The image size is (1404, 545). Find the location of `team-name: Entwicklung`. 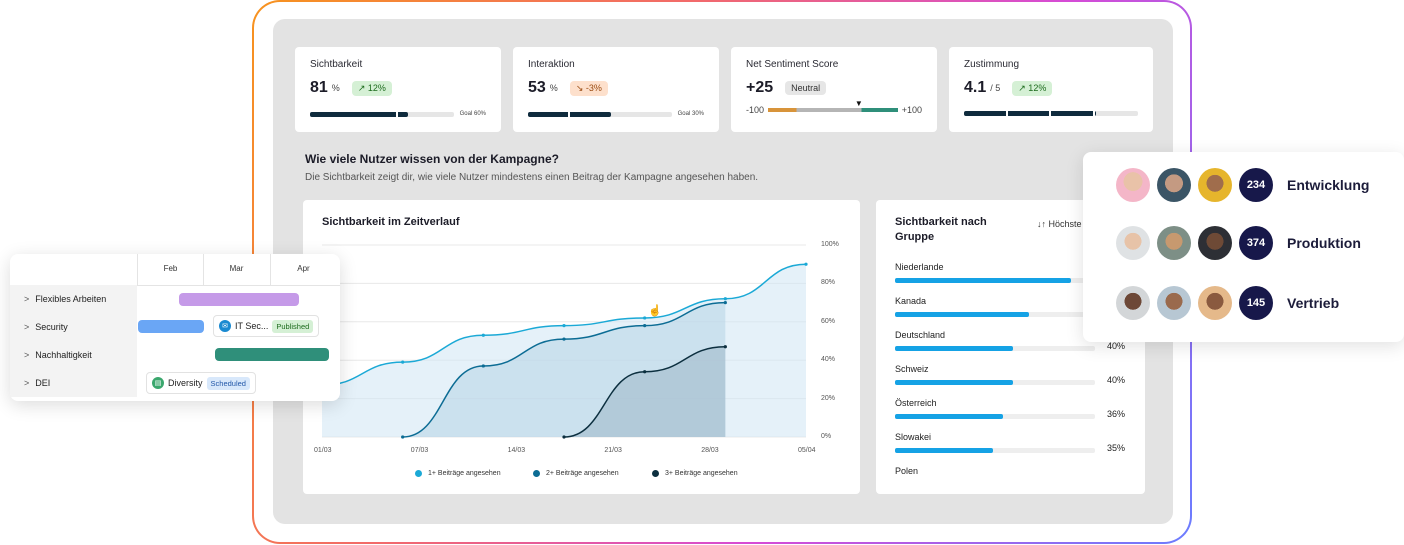

team-name: Entwicklung is located at coordinates (1328, 185).